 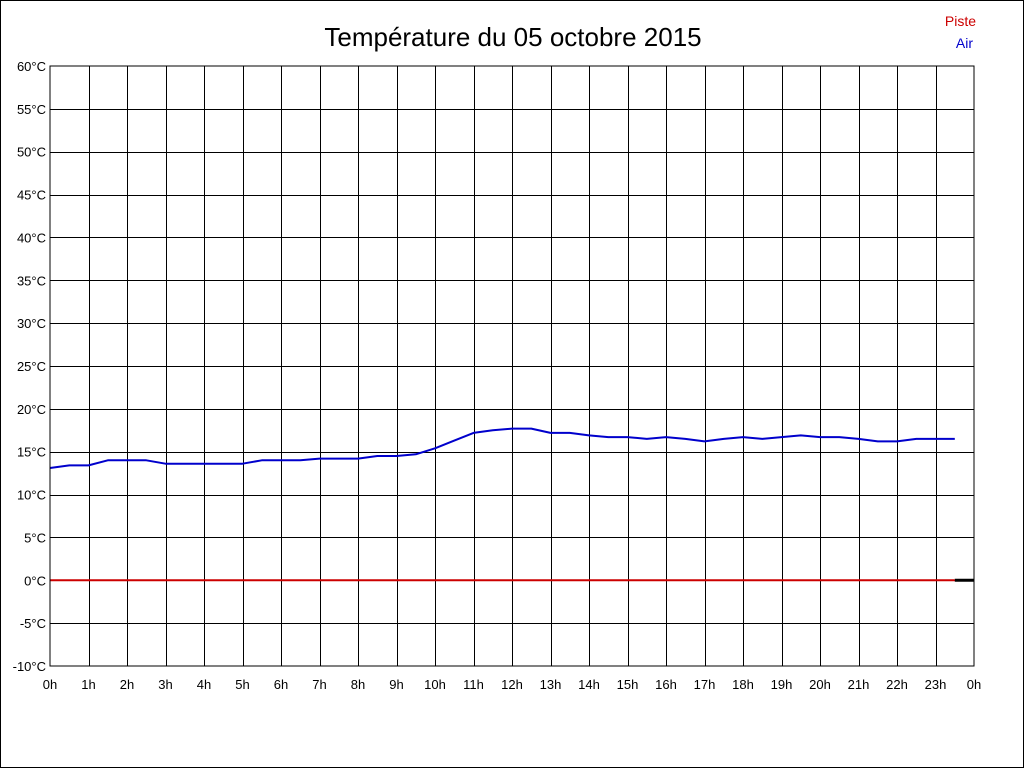 What do you see at coordinates (31, 109) in the screenshot?
I see `y-tick-label: 55°C` at bounding box center [31, 109].